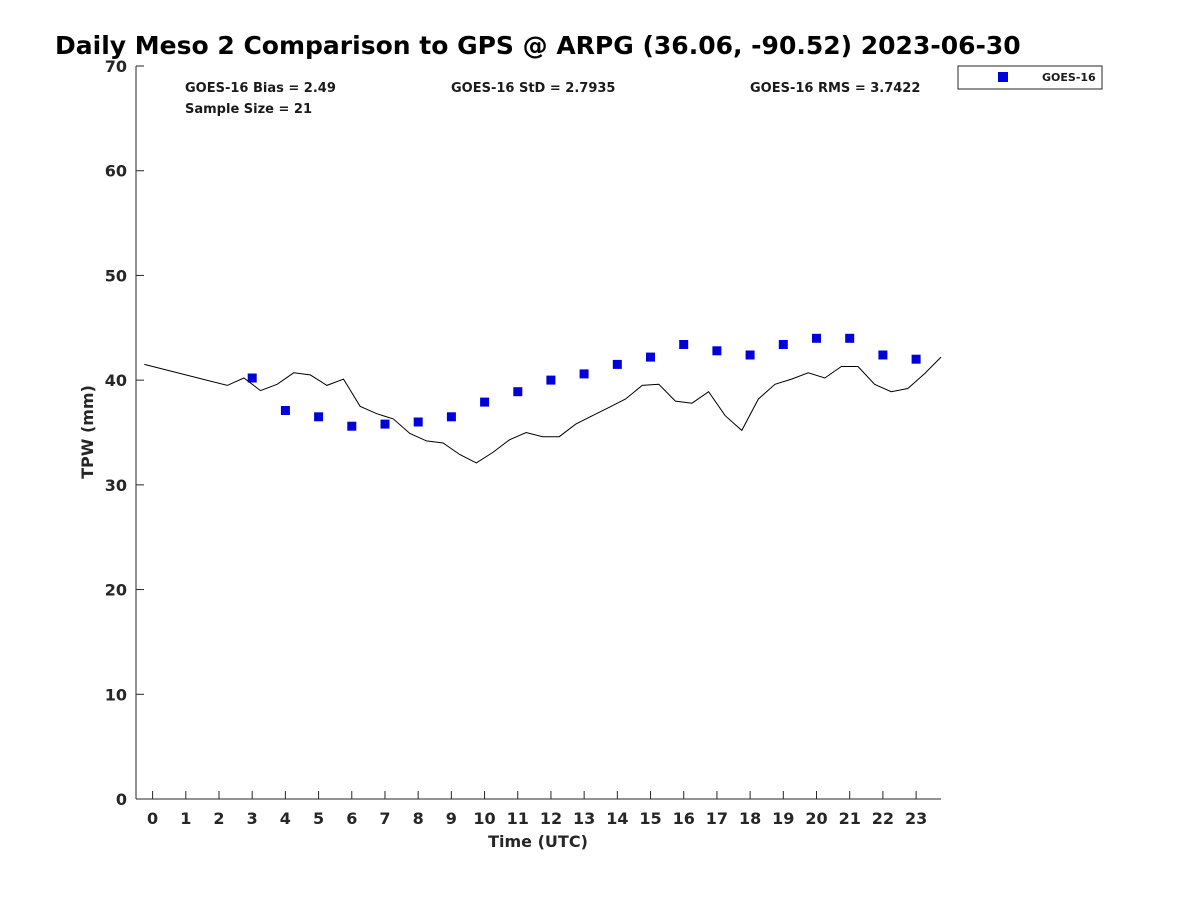 Image resolution: width=1200 pixels, height=900 pixels. I want to click on x-tick-label: 16, so click(684, 818).